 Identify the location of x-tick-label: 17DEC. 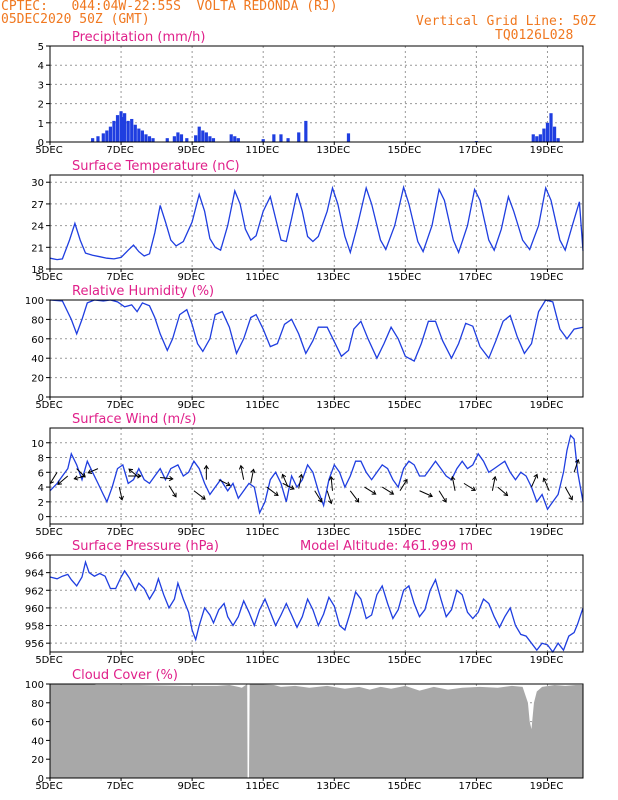
(476, 405).